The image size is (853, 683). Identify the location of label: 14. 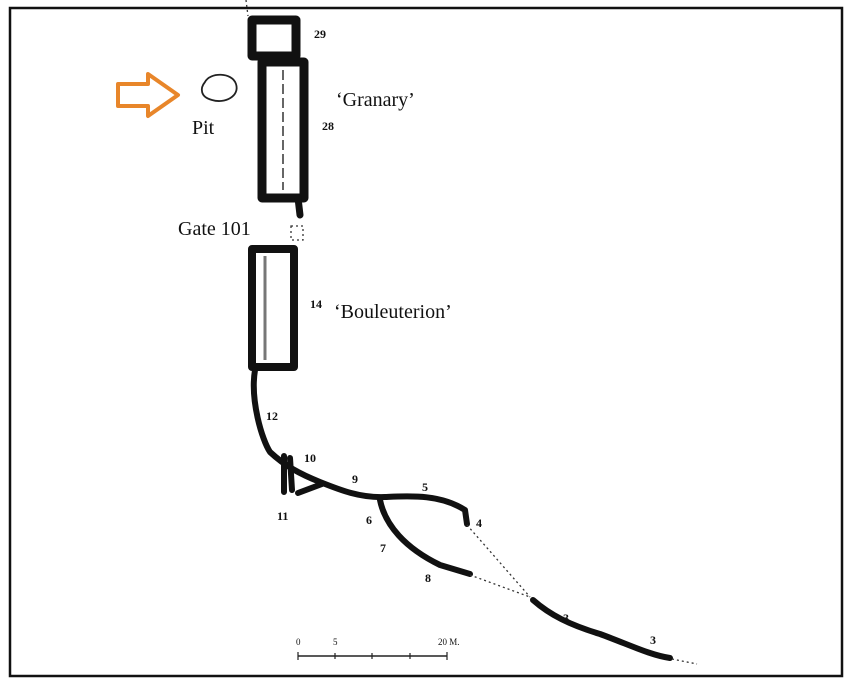
(316, 304).